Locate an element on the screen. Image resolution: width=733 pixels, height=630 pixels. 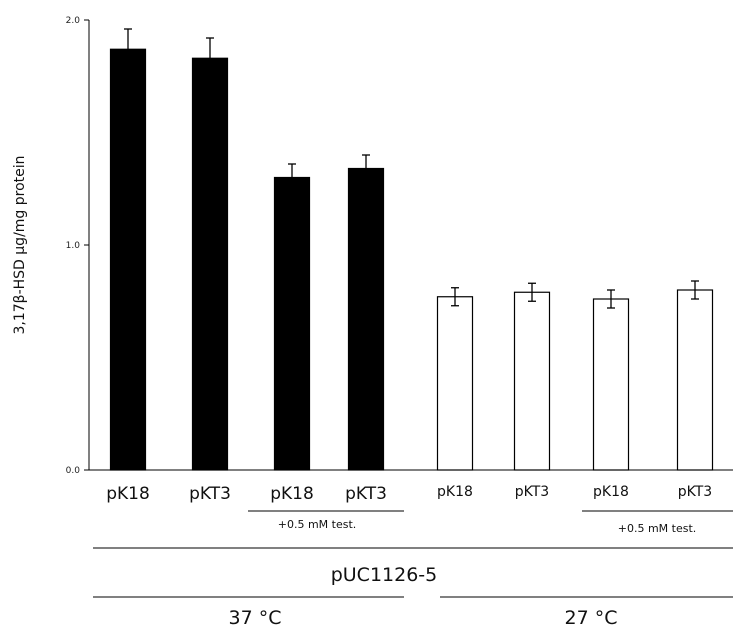
category-label-1: pK18 is located at coordinates (128, 494).